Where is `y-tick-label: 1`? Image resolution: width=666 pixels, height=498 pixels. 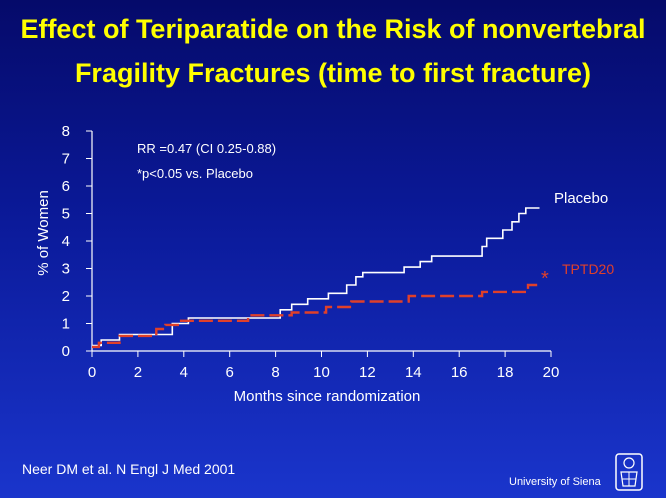
y-tick-label: 1 is located at coordinates (66, 324).